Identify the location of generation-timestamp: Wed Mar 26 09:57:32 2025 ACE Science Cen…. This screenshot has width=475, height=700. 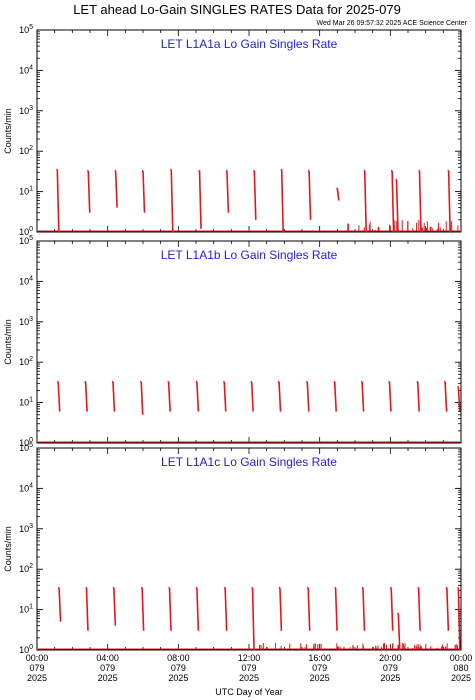
(392, 23).